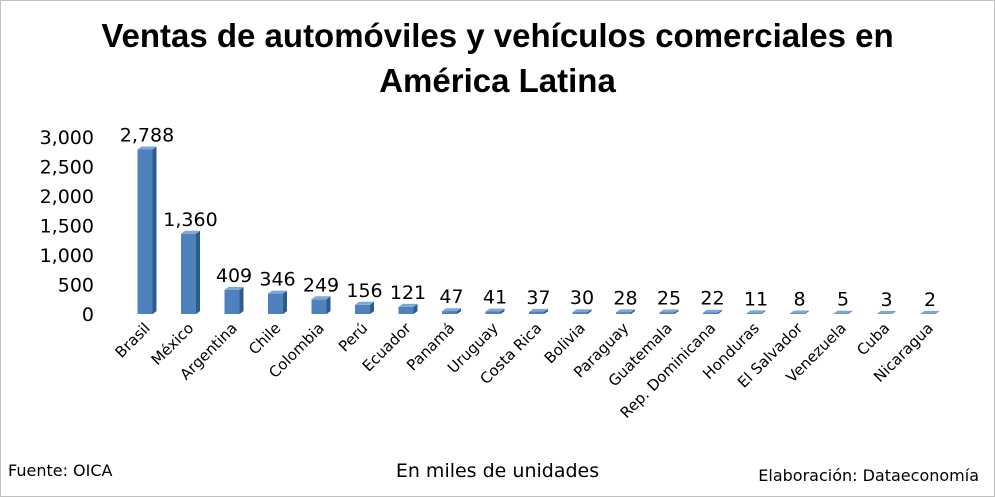 The image size is (995, 497). I want to click on data-label: 30, so click(582, 298).